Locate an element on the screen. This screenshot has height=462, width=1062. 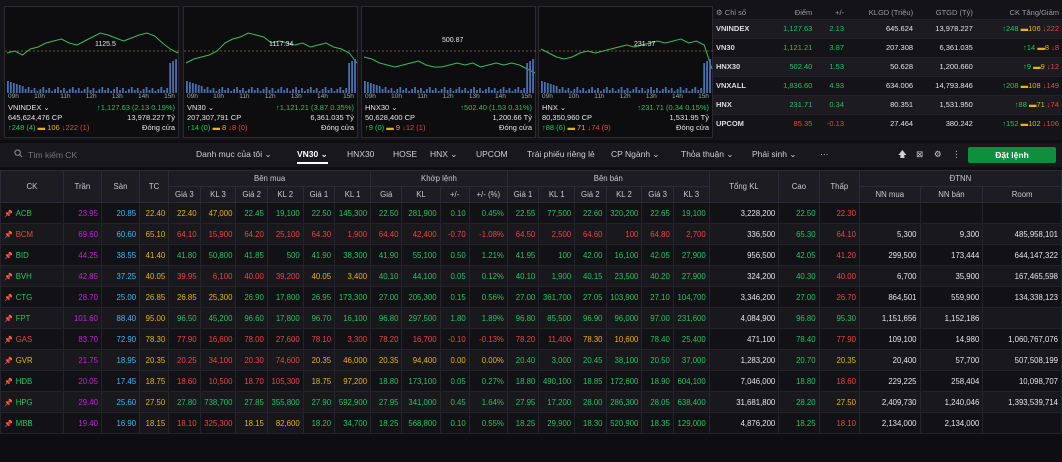
ask-3-price: 22.65 is located at coordinates (657, 213).